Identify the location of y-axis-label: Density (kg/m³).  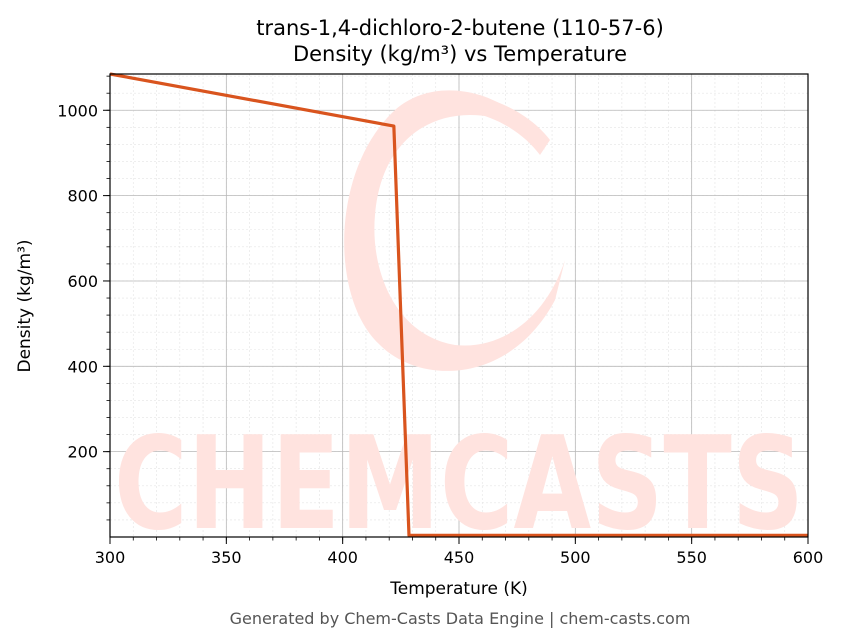
(25, 305).